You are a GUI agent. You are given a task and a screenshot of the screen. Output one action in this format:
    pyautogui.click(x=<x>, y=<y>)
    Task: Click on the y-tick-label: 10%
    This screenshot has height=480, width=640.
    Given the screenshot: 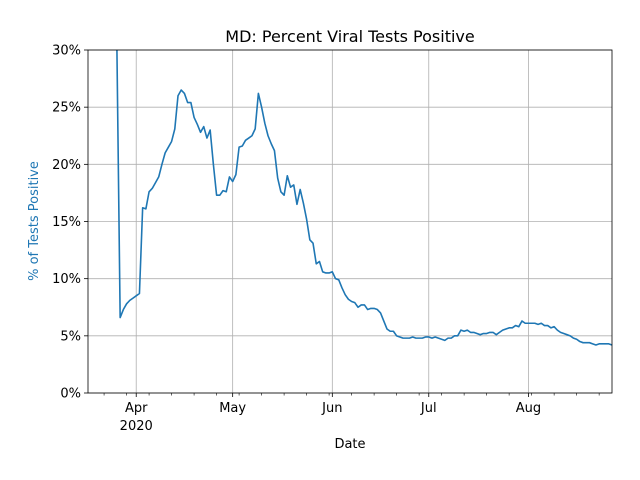 What is the action you would take?
    pyautogui.click(x=66, y=279)
    